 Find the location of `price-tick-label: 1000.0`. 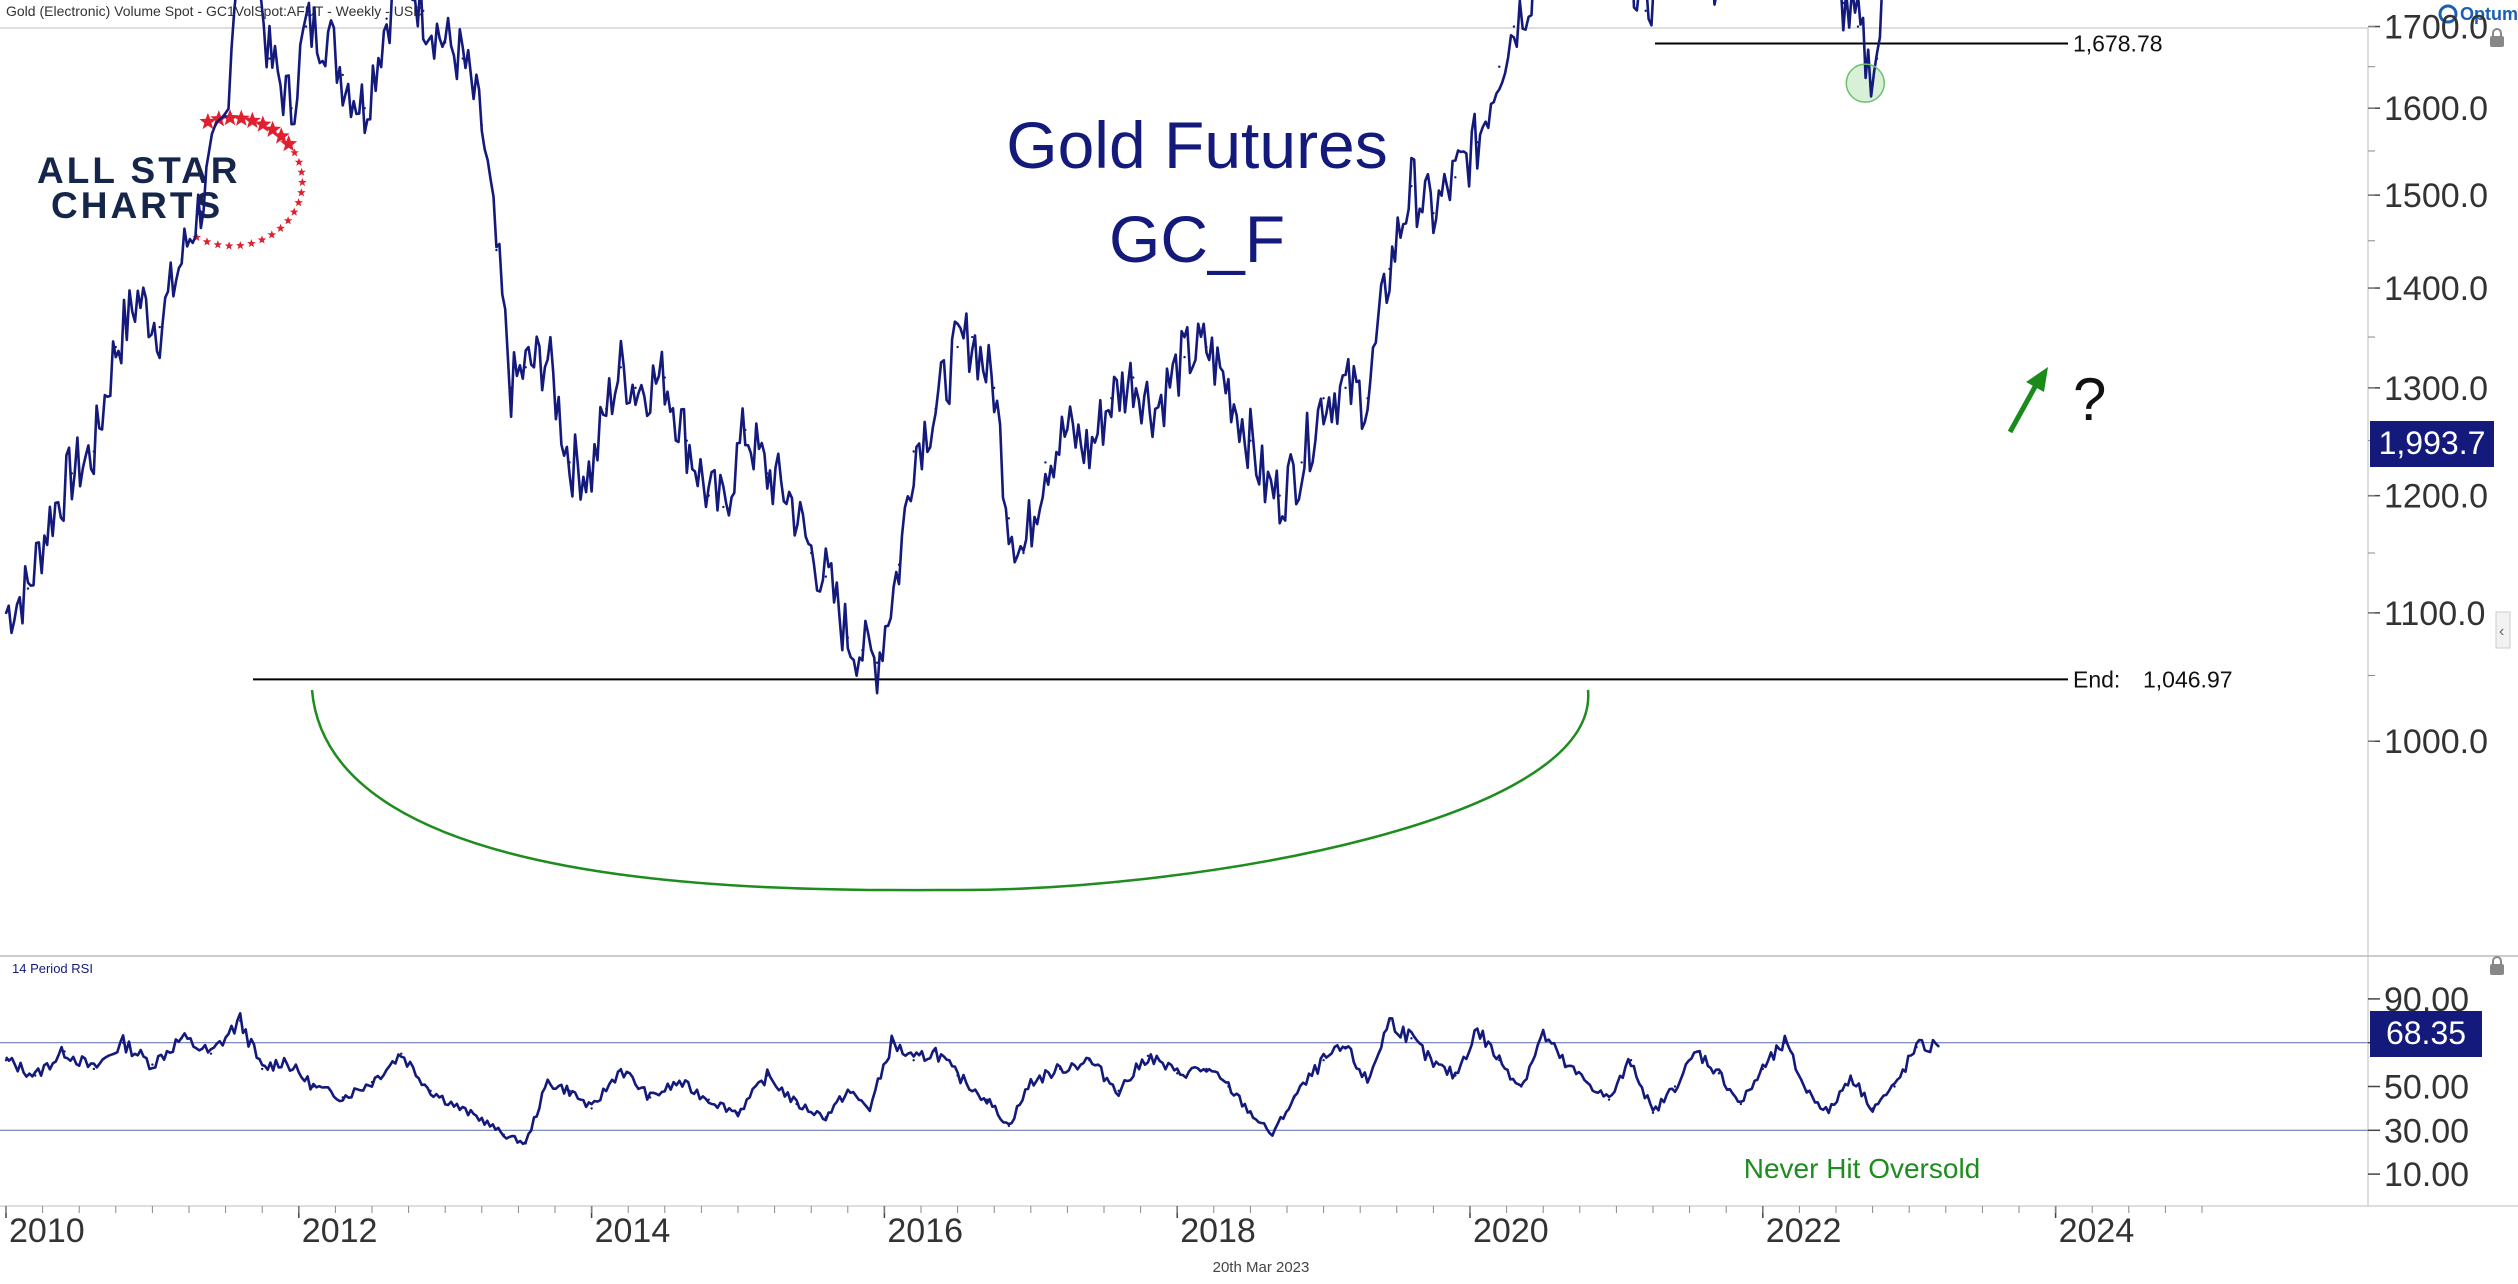

price-tick-label: 1000.0 is located at coordinates (2436, 742).